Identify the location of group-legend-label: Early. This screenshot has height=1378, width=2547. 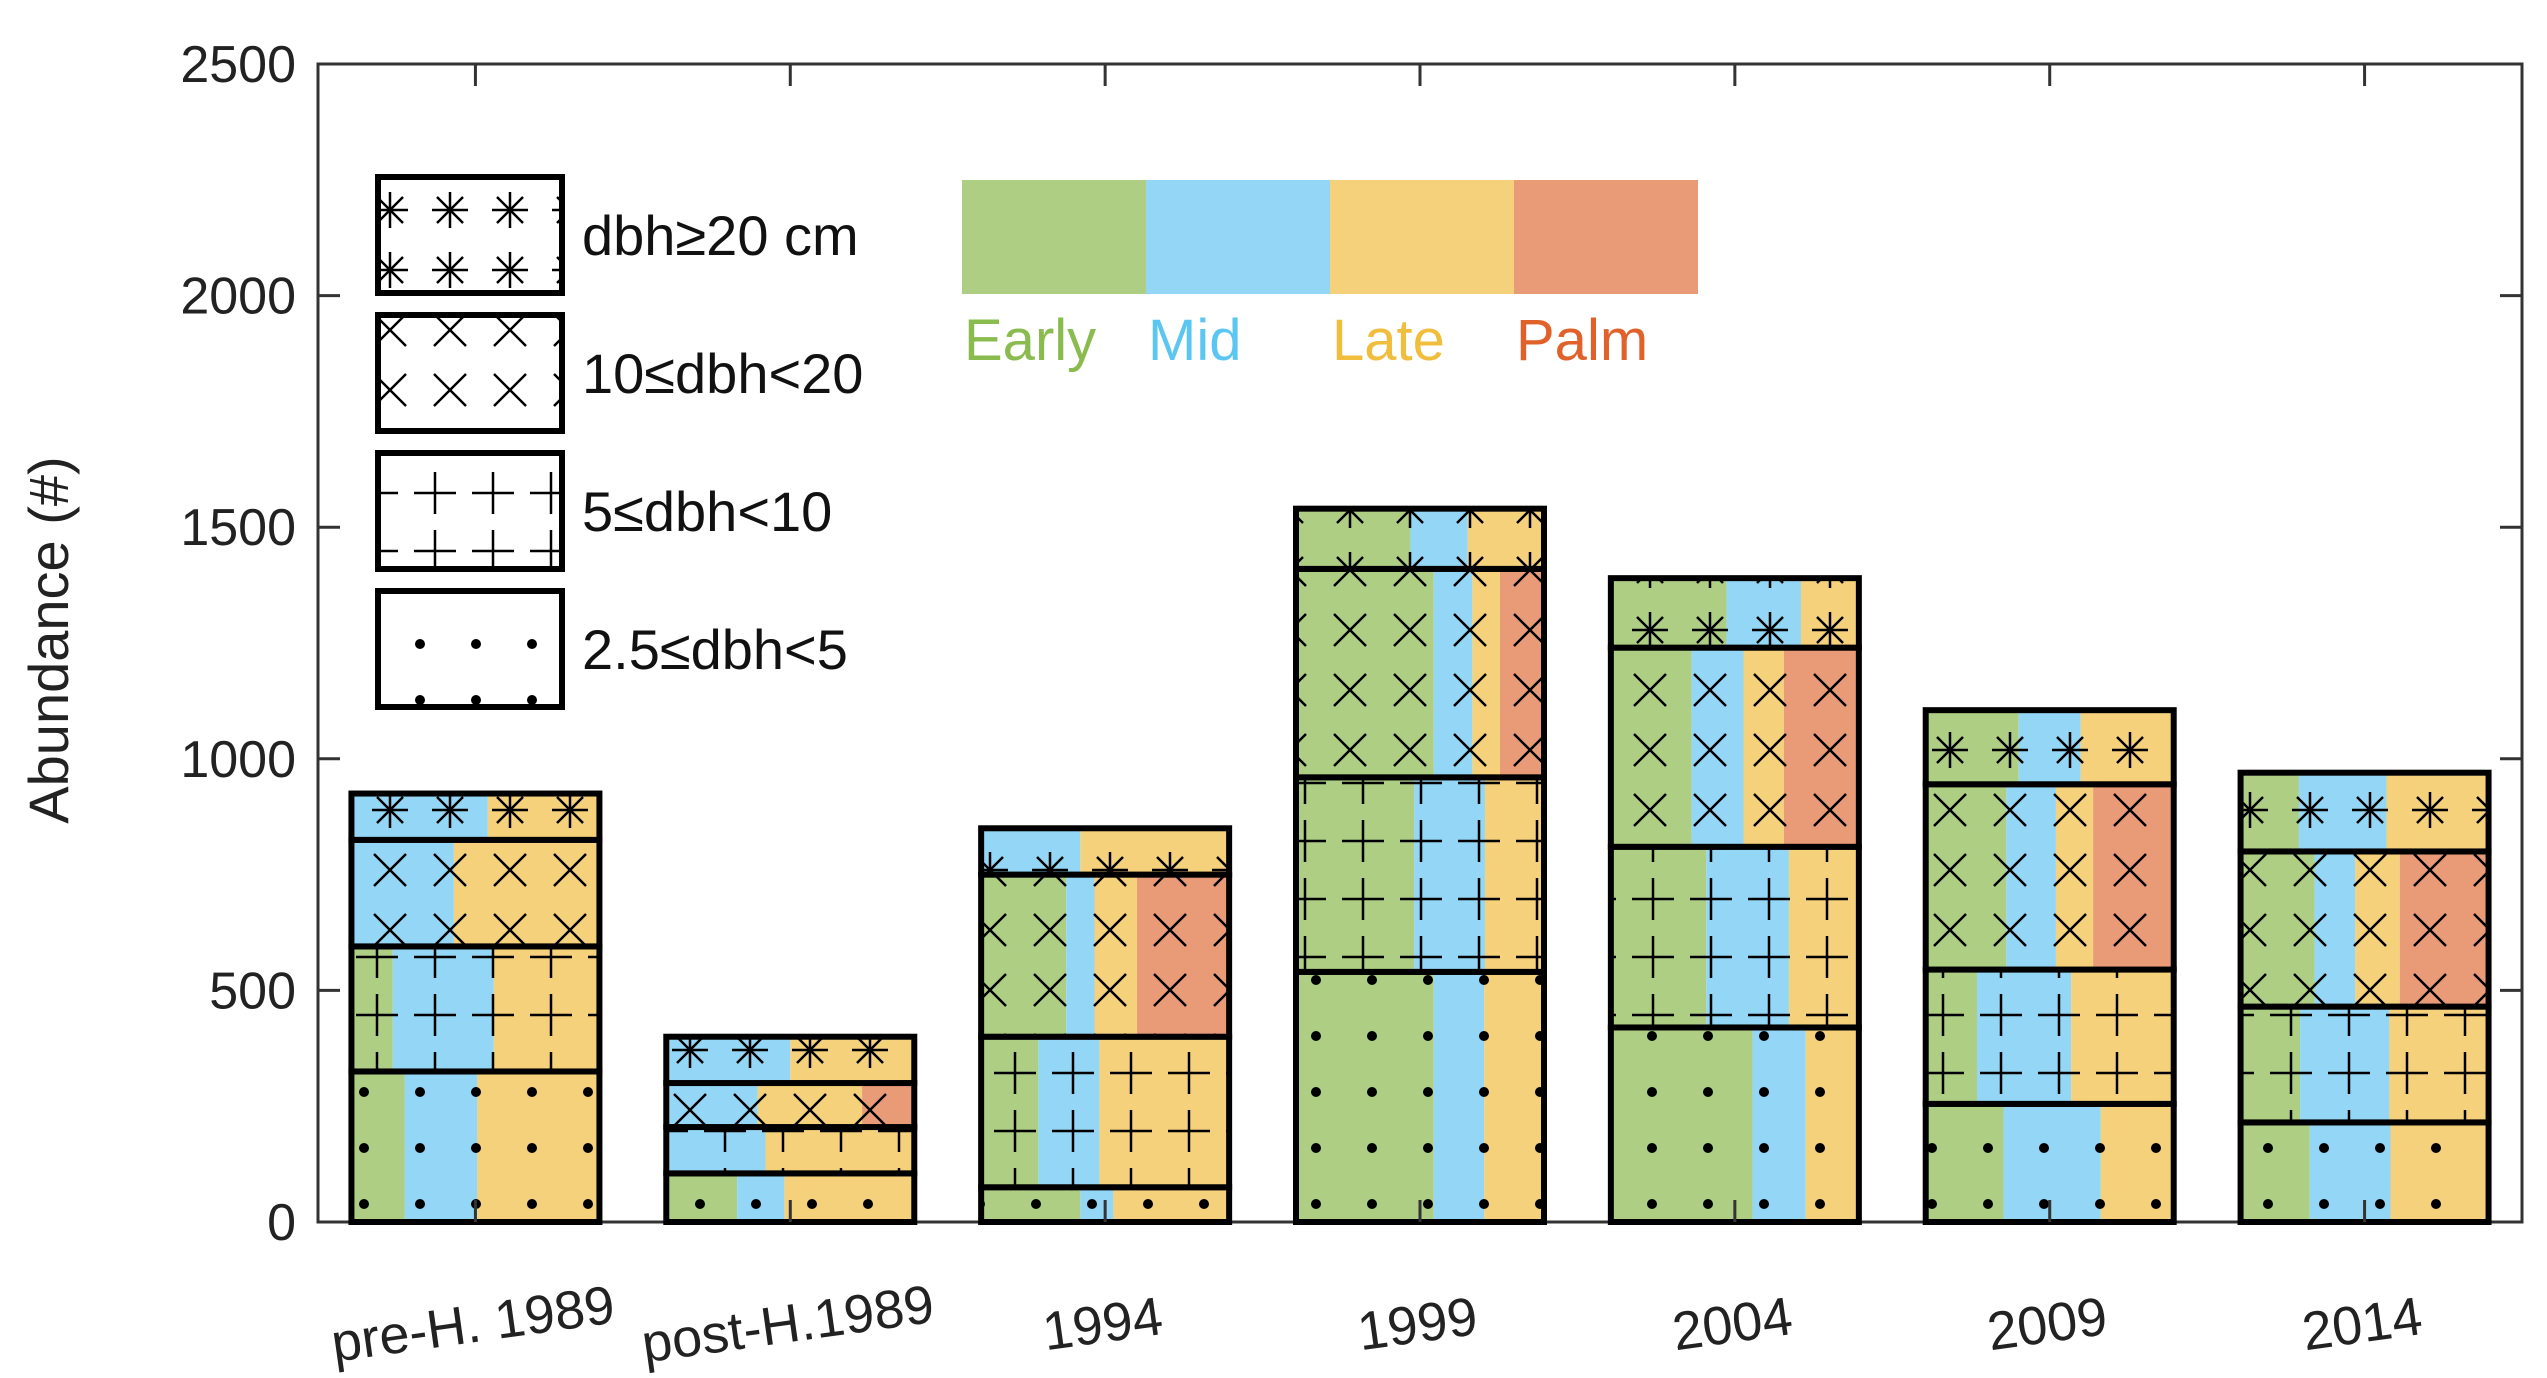
(1030, 340).